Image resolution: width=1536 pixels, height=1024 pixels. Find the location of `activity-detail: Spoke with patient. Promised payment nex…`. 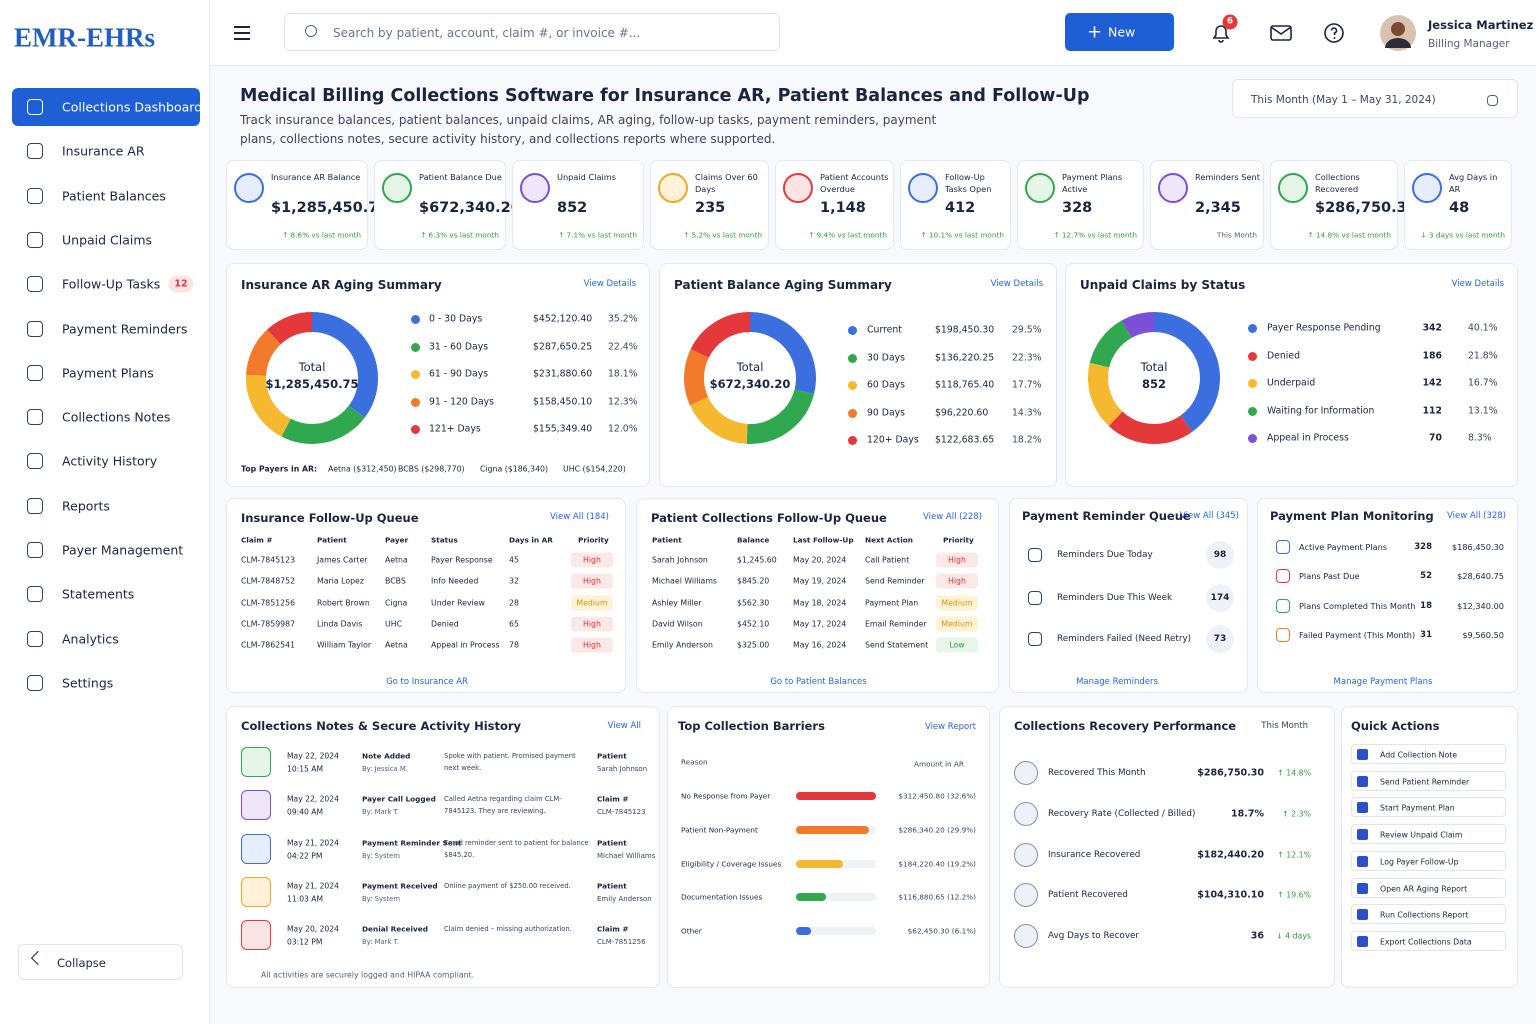

activity-detail: Spoke with patient. Promised payment nex… is located at coordinates (510, 762).